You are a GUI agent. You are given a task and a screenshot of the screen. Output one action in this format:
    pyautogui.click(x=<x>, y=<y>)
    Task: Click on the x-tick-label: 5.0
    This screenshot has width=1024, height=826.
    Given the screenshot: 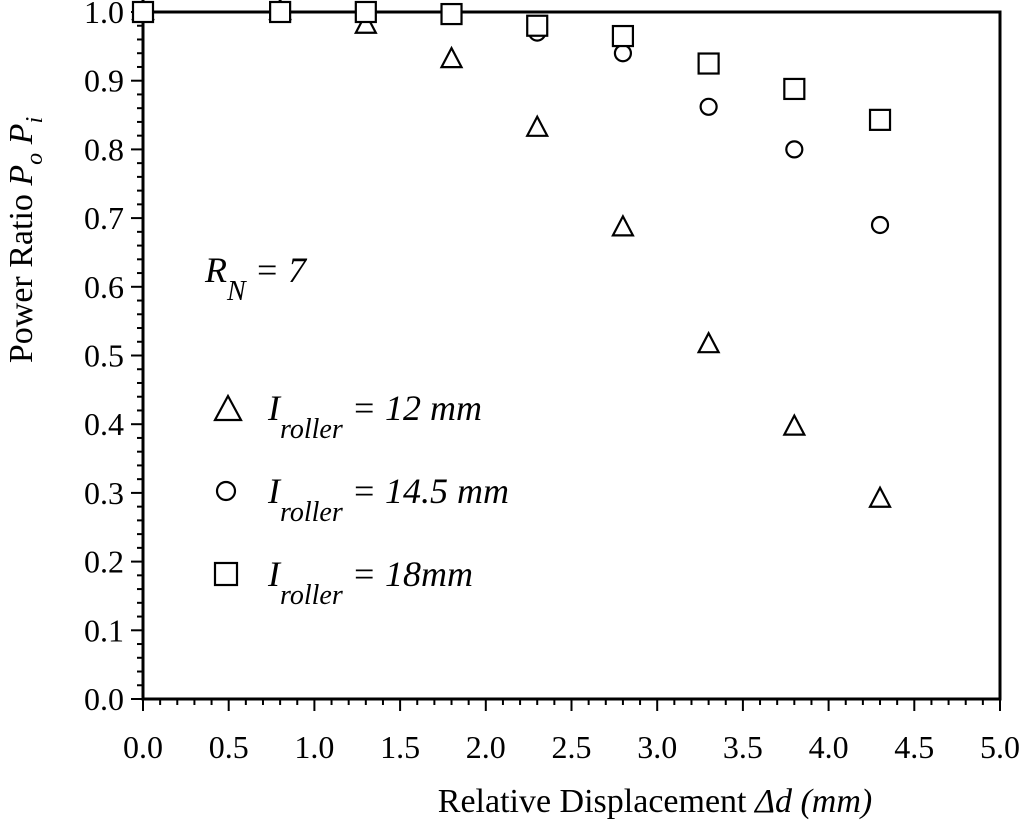 What is the action you would take?
    pyautogui.click(x=1000, y=747)
    